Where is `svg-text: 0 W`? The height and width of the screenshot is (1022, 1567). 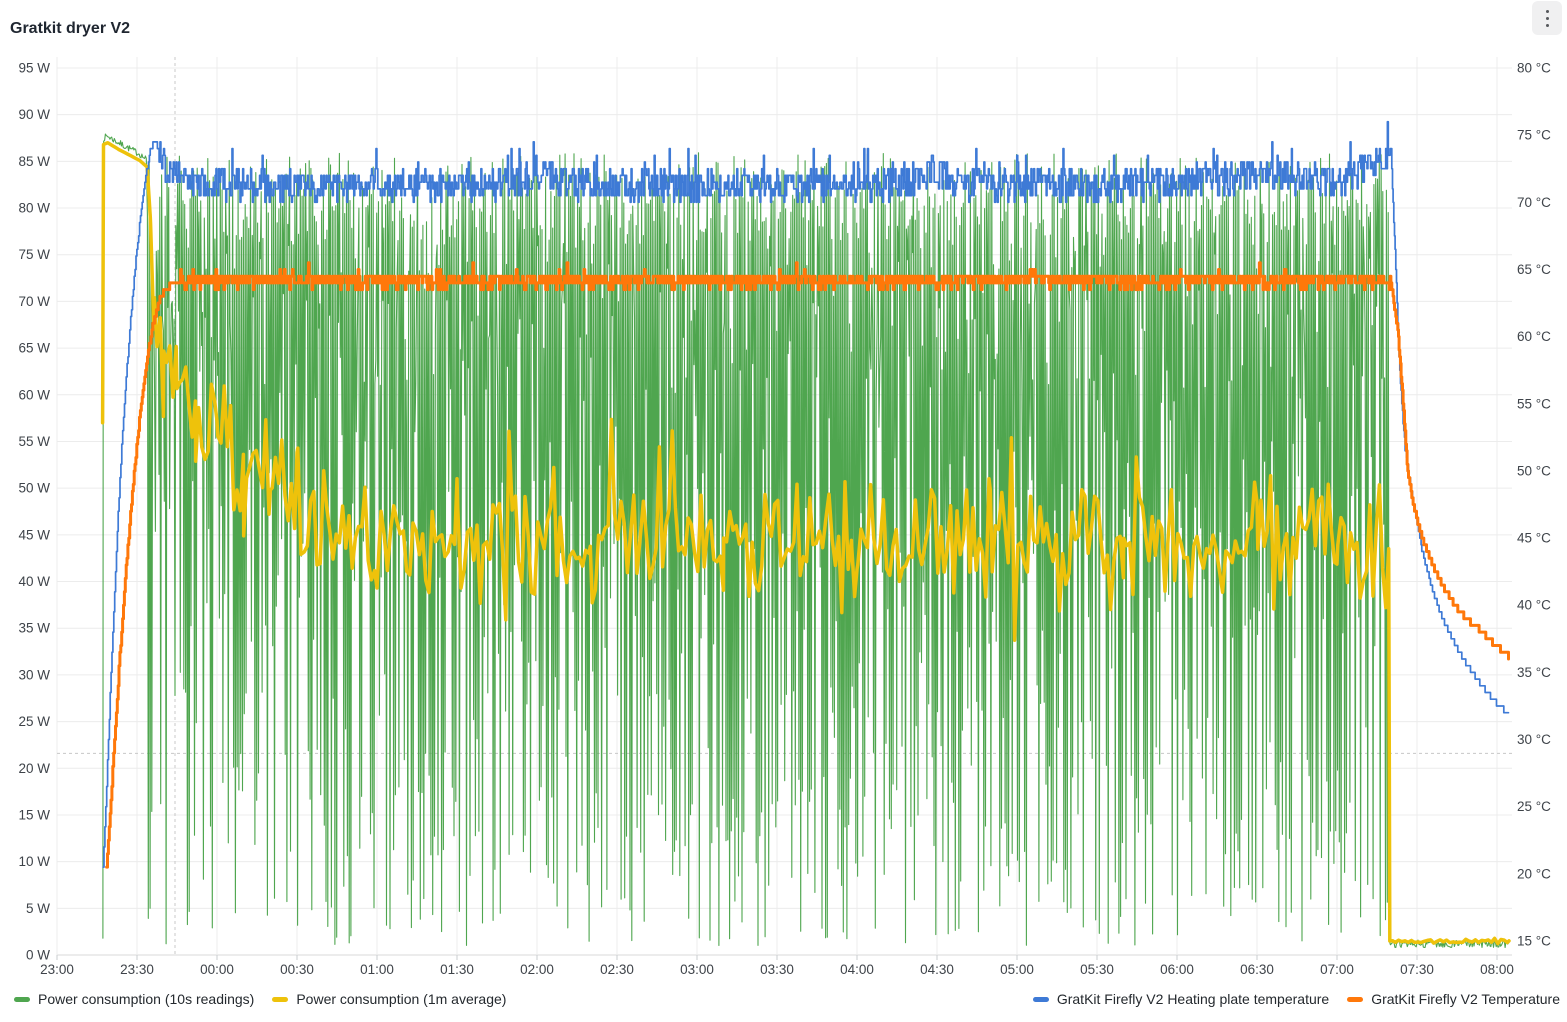
svg-text: 0 W is located at coordinates (38, 955).